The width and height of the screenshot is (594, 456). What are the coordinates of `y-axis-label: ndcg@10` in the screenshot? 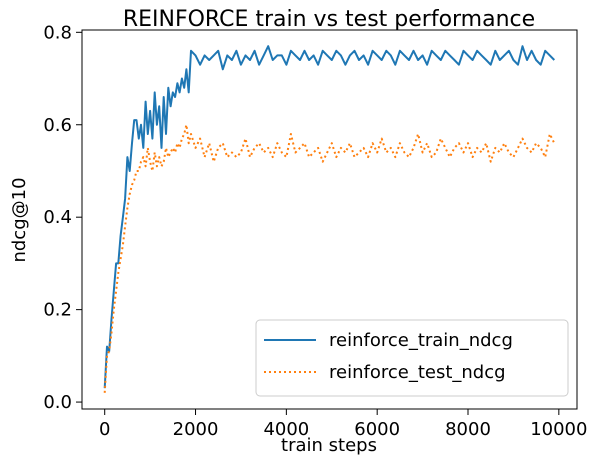 It's located at (19, 219).